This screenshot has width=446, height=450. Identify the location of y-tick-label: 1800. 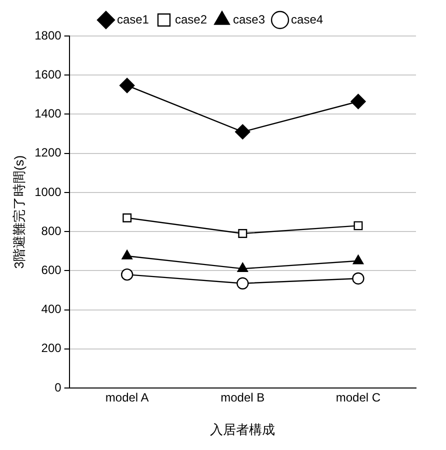
(48, 35).